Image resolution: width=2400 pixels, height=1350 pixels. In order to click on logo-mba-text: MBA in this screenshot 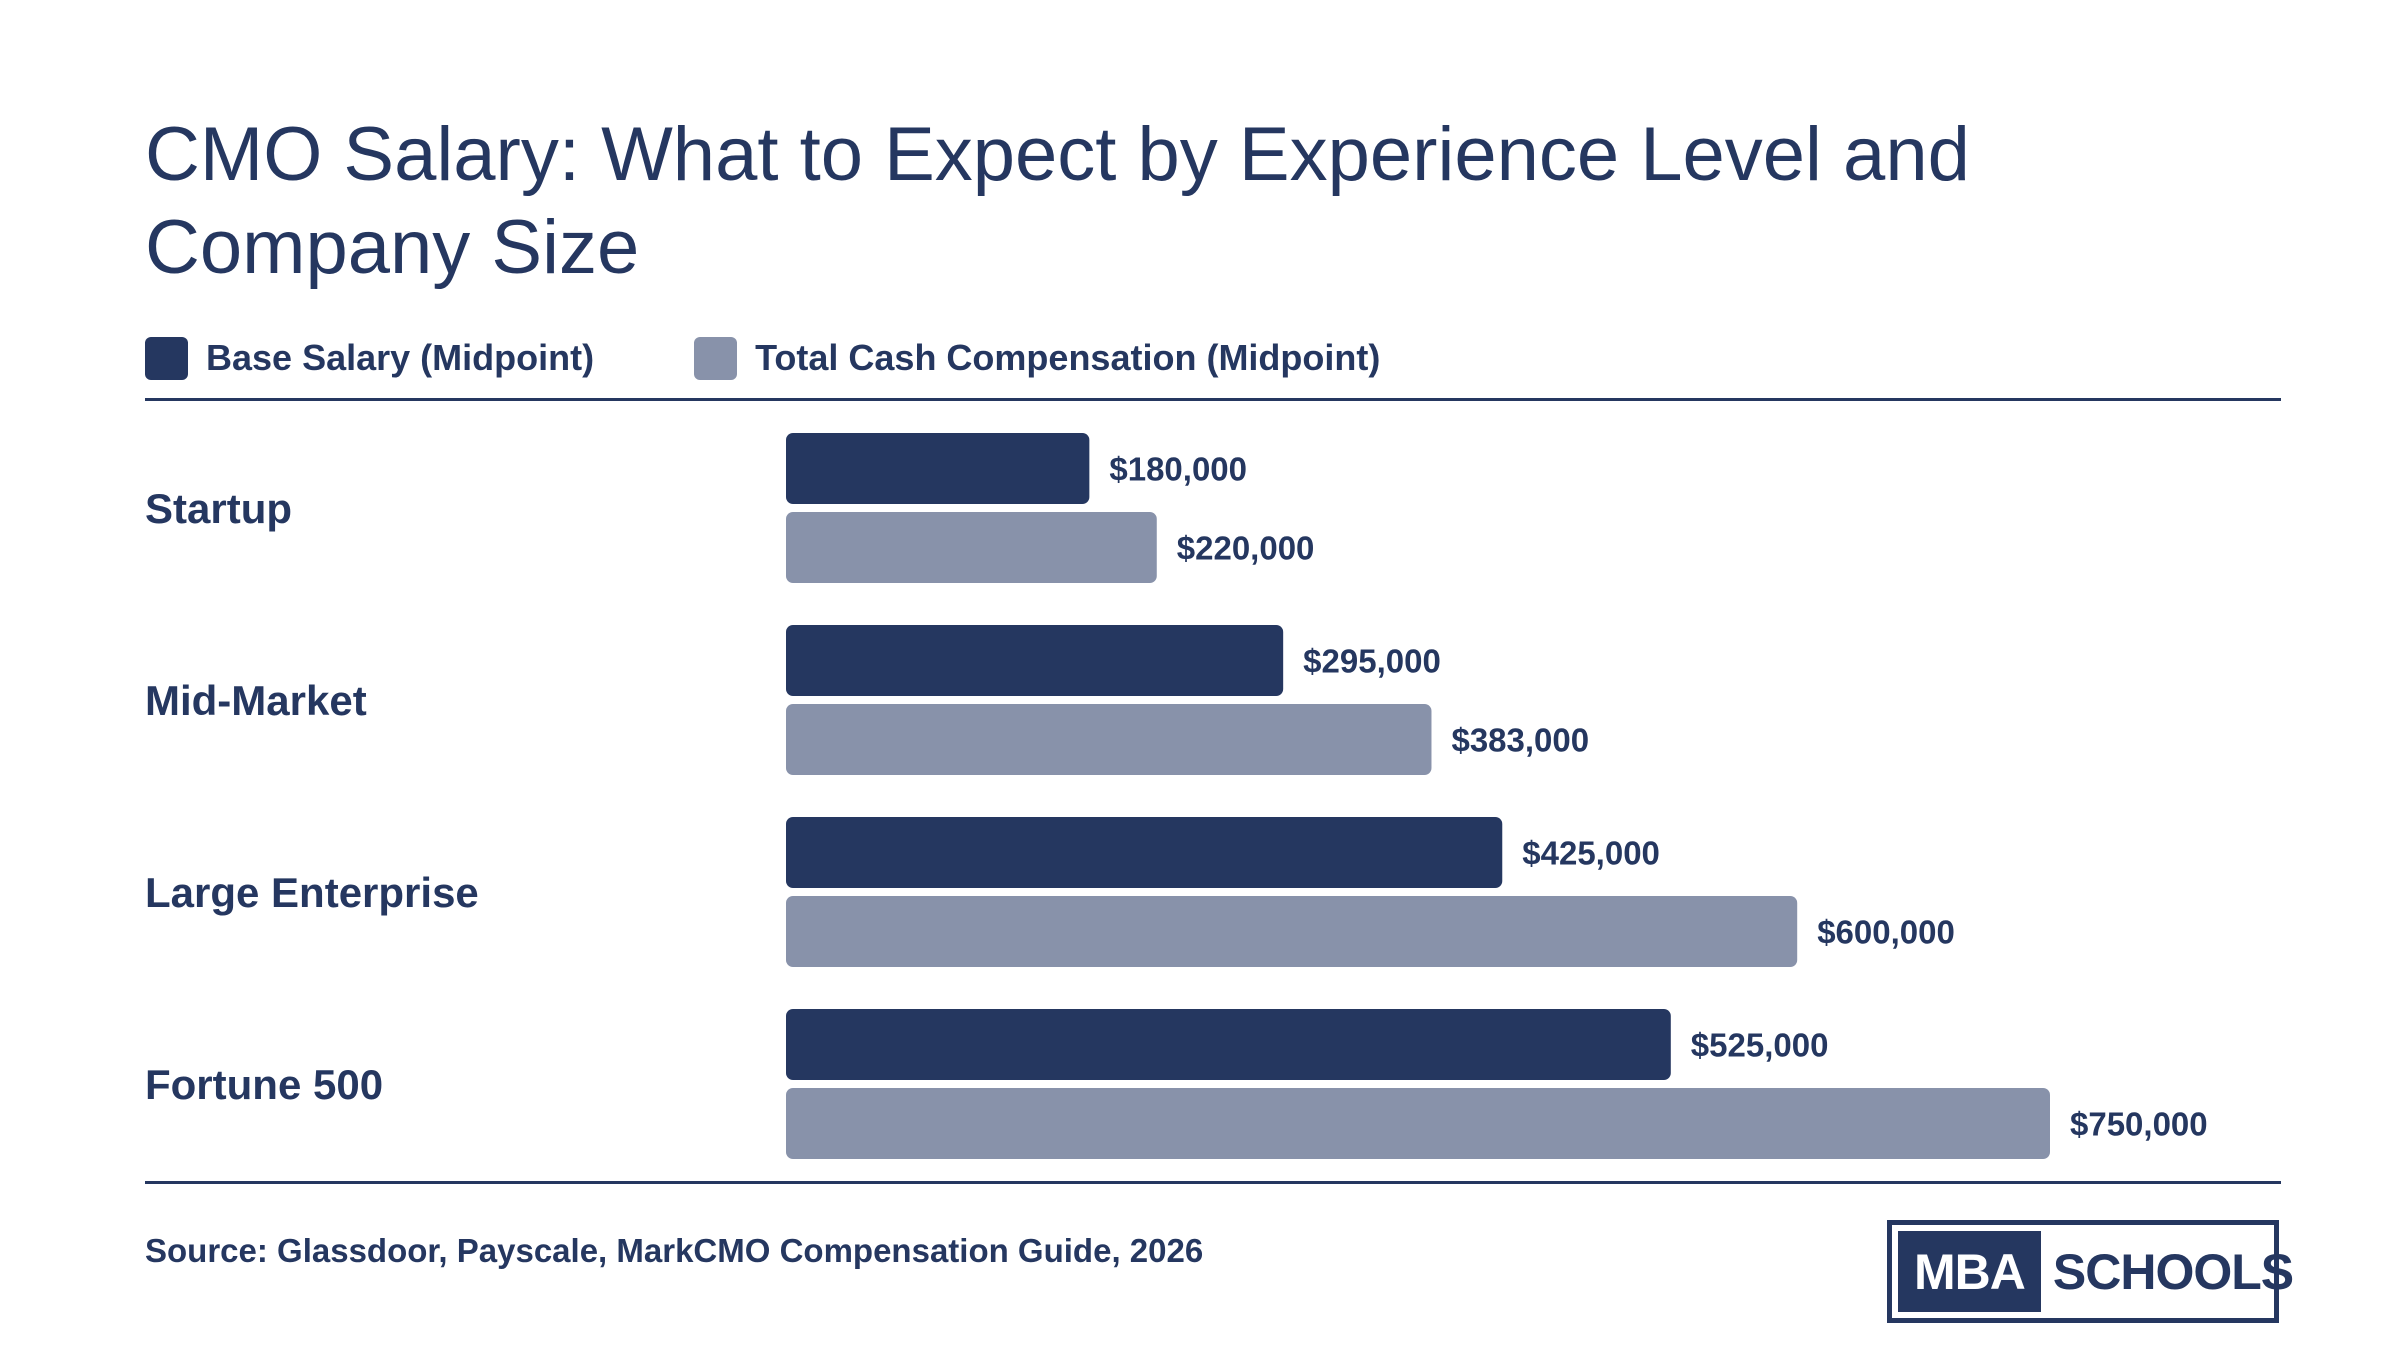, I will do `click(1969, 1271)`.